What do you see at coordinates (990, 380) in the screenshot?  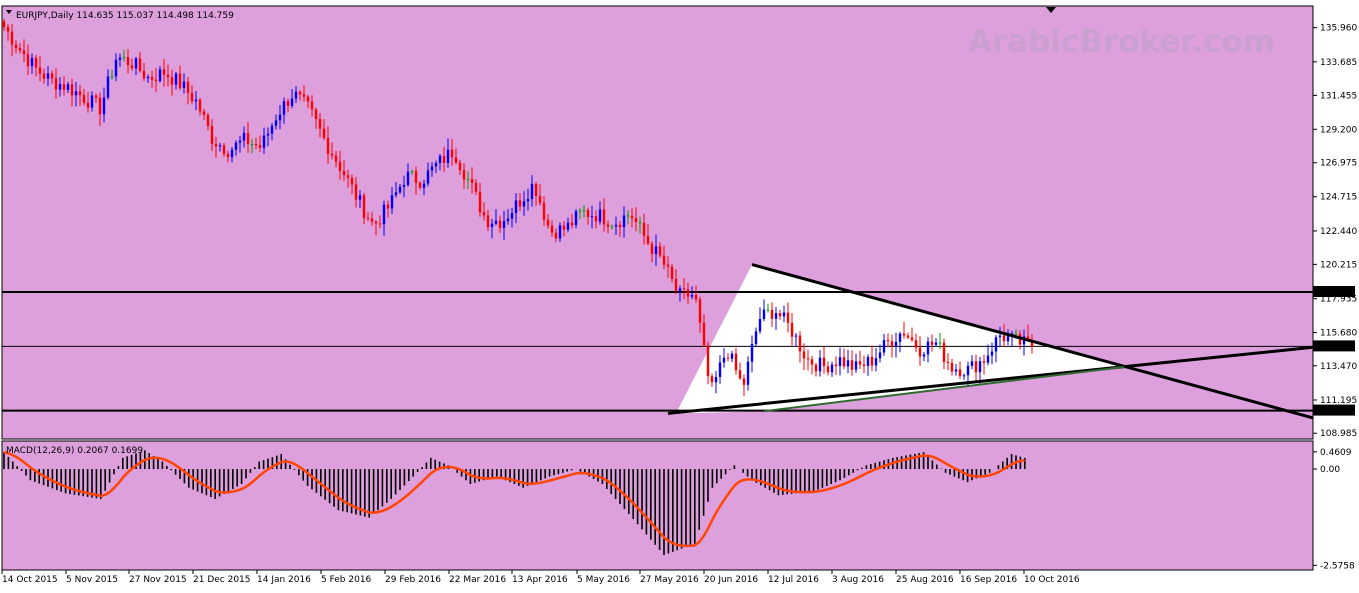 I see `support-trendline` at bounding box center [990, 380].